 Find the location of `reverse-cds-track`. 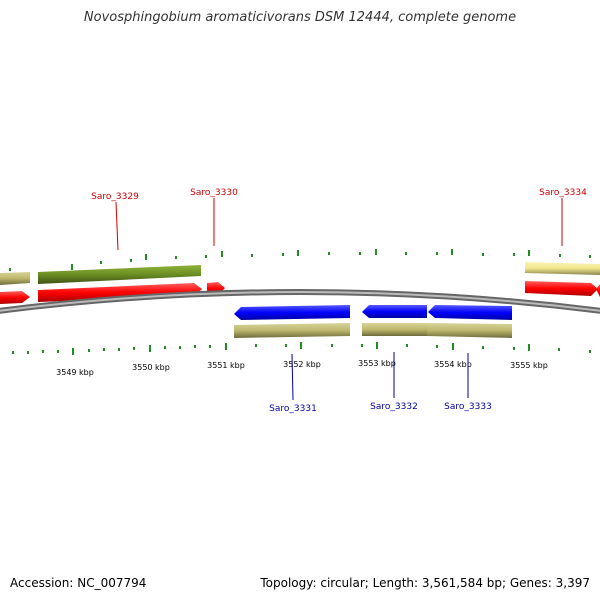

reverse-cds-track is located at coordinates (373, 330).